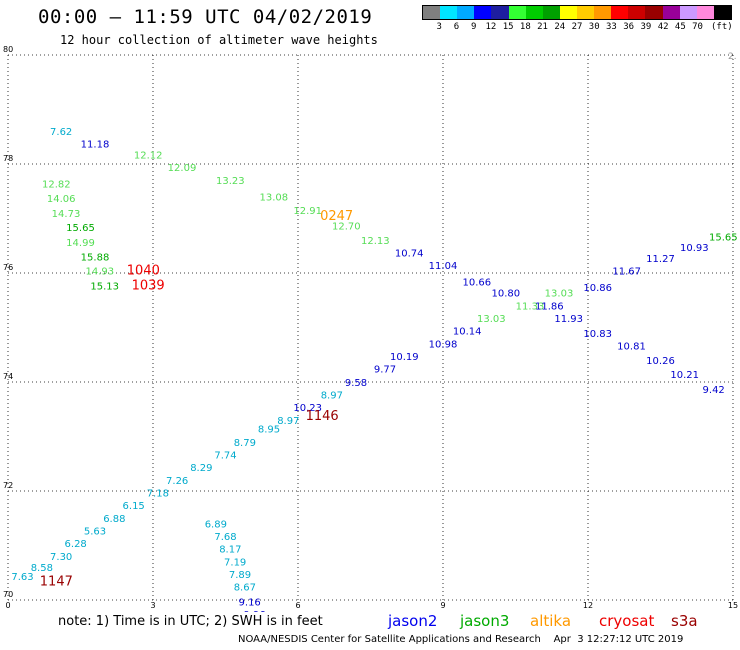  Describe the element at coordinates (8, 376) in the screenshot. I see `y-tick-label: 74` at that location.